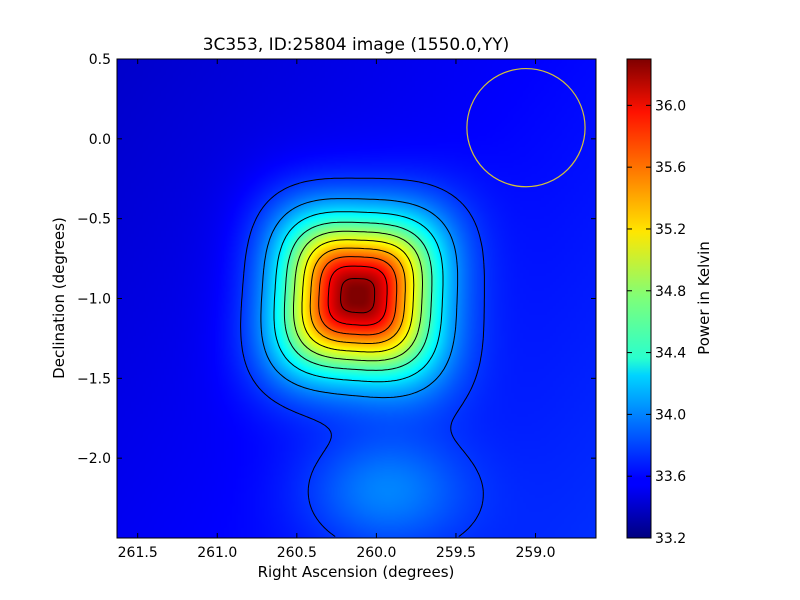  Describe the element at coordinates (670, 477) in the screenshot. I see `colorbar-tick-label: 33.6` at that location.